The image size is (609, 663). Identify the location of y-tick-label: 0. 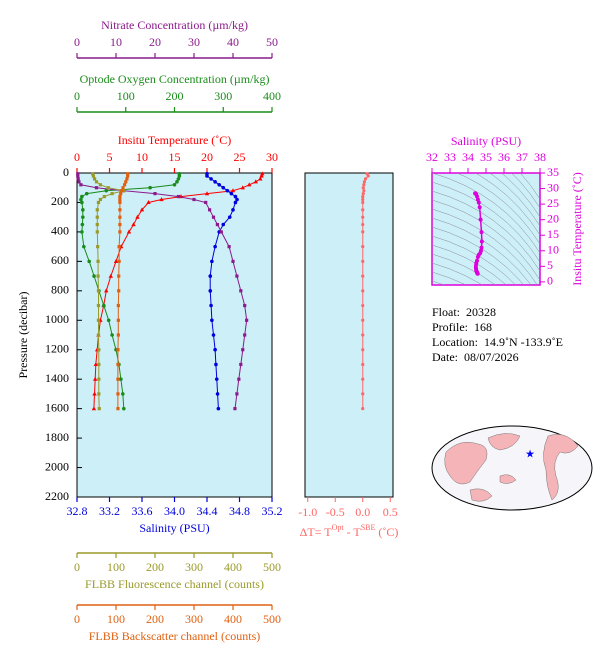
(550, 281).